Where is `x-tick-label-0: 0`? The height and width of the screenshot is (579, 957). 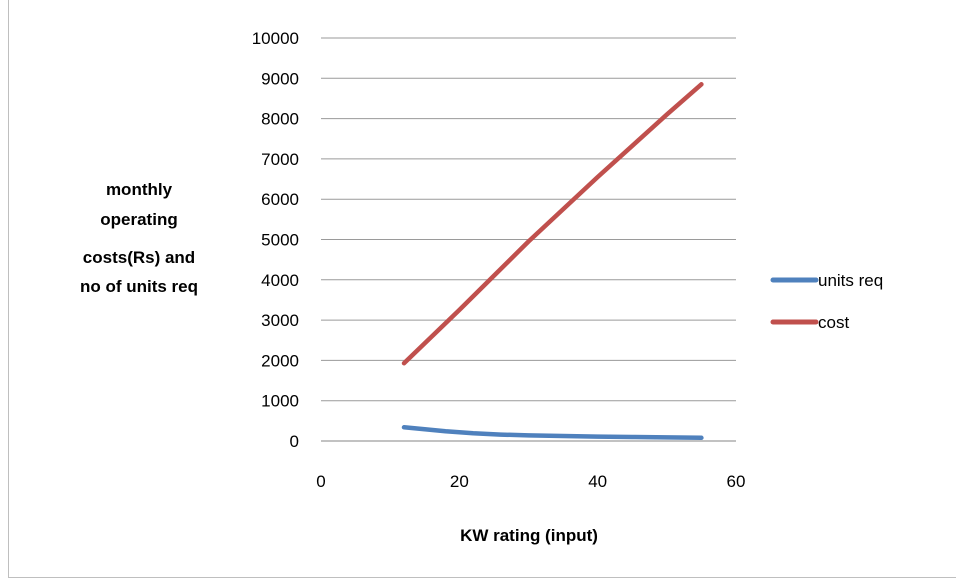 x-tick-label-0: 0 is located at coordinates (320, 481).